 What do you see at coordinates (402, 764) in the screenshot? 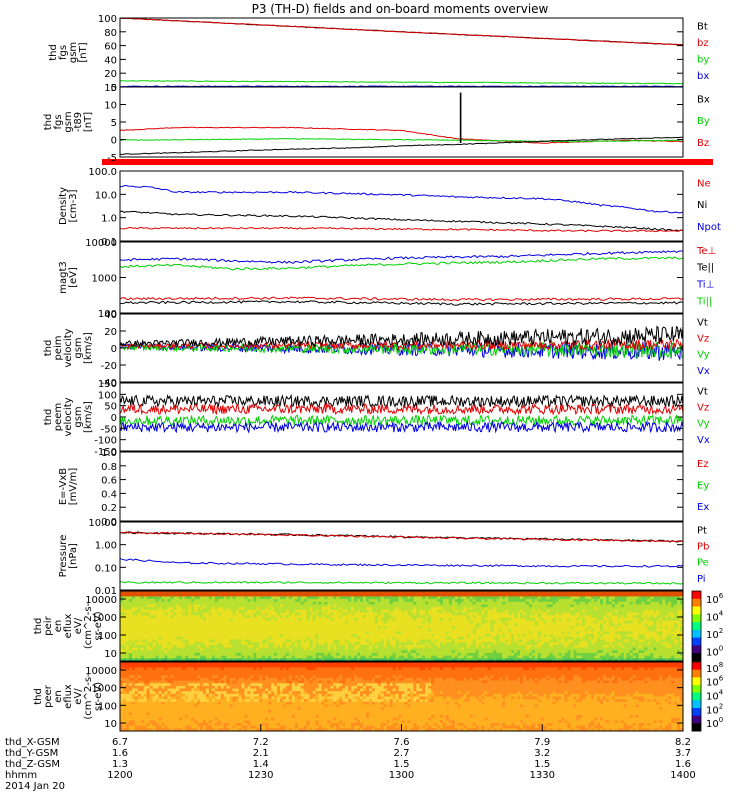
I see `xaxis-value: 1.5` at bounding box center [402, 764].